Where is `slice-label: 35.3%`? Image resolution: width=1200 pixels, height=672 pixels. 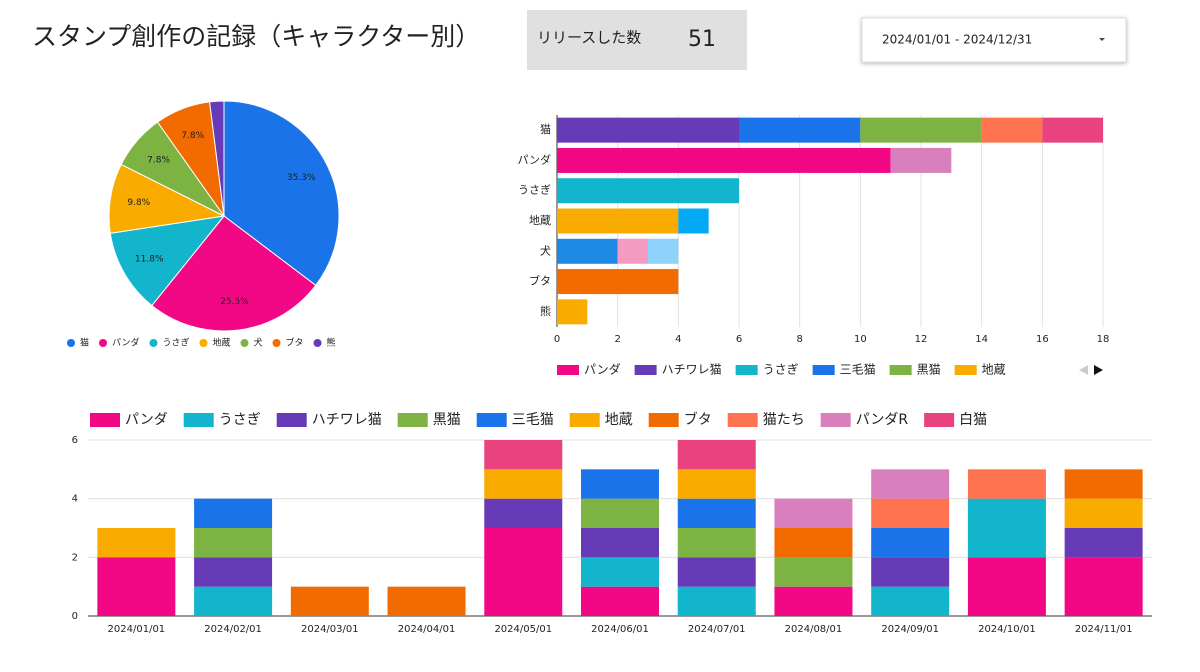
slice-label: 35.3% is located at coordinates (301, 178).